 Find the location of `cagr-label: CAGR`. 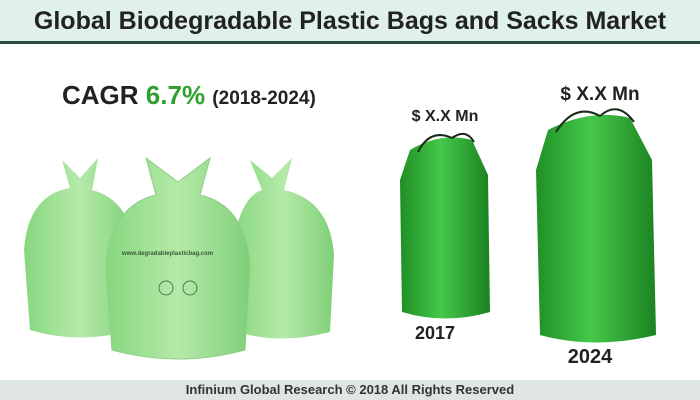

cagr-label: CAGR is located at coordinates (100, 95).